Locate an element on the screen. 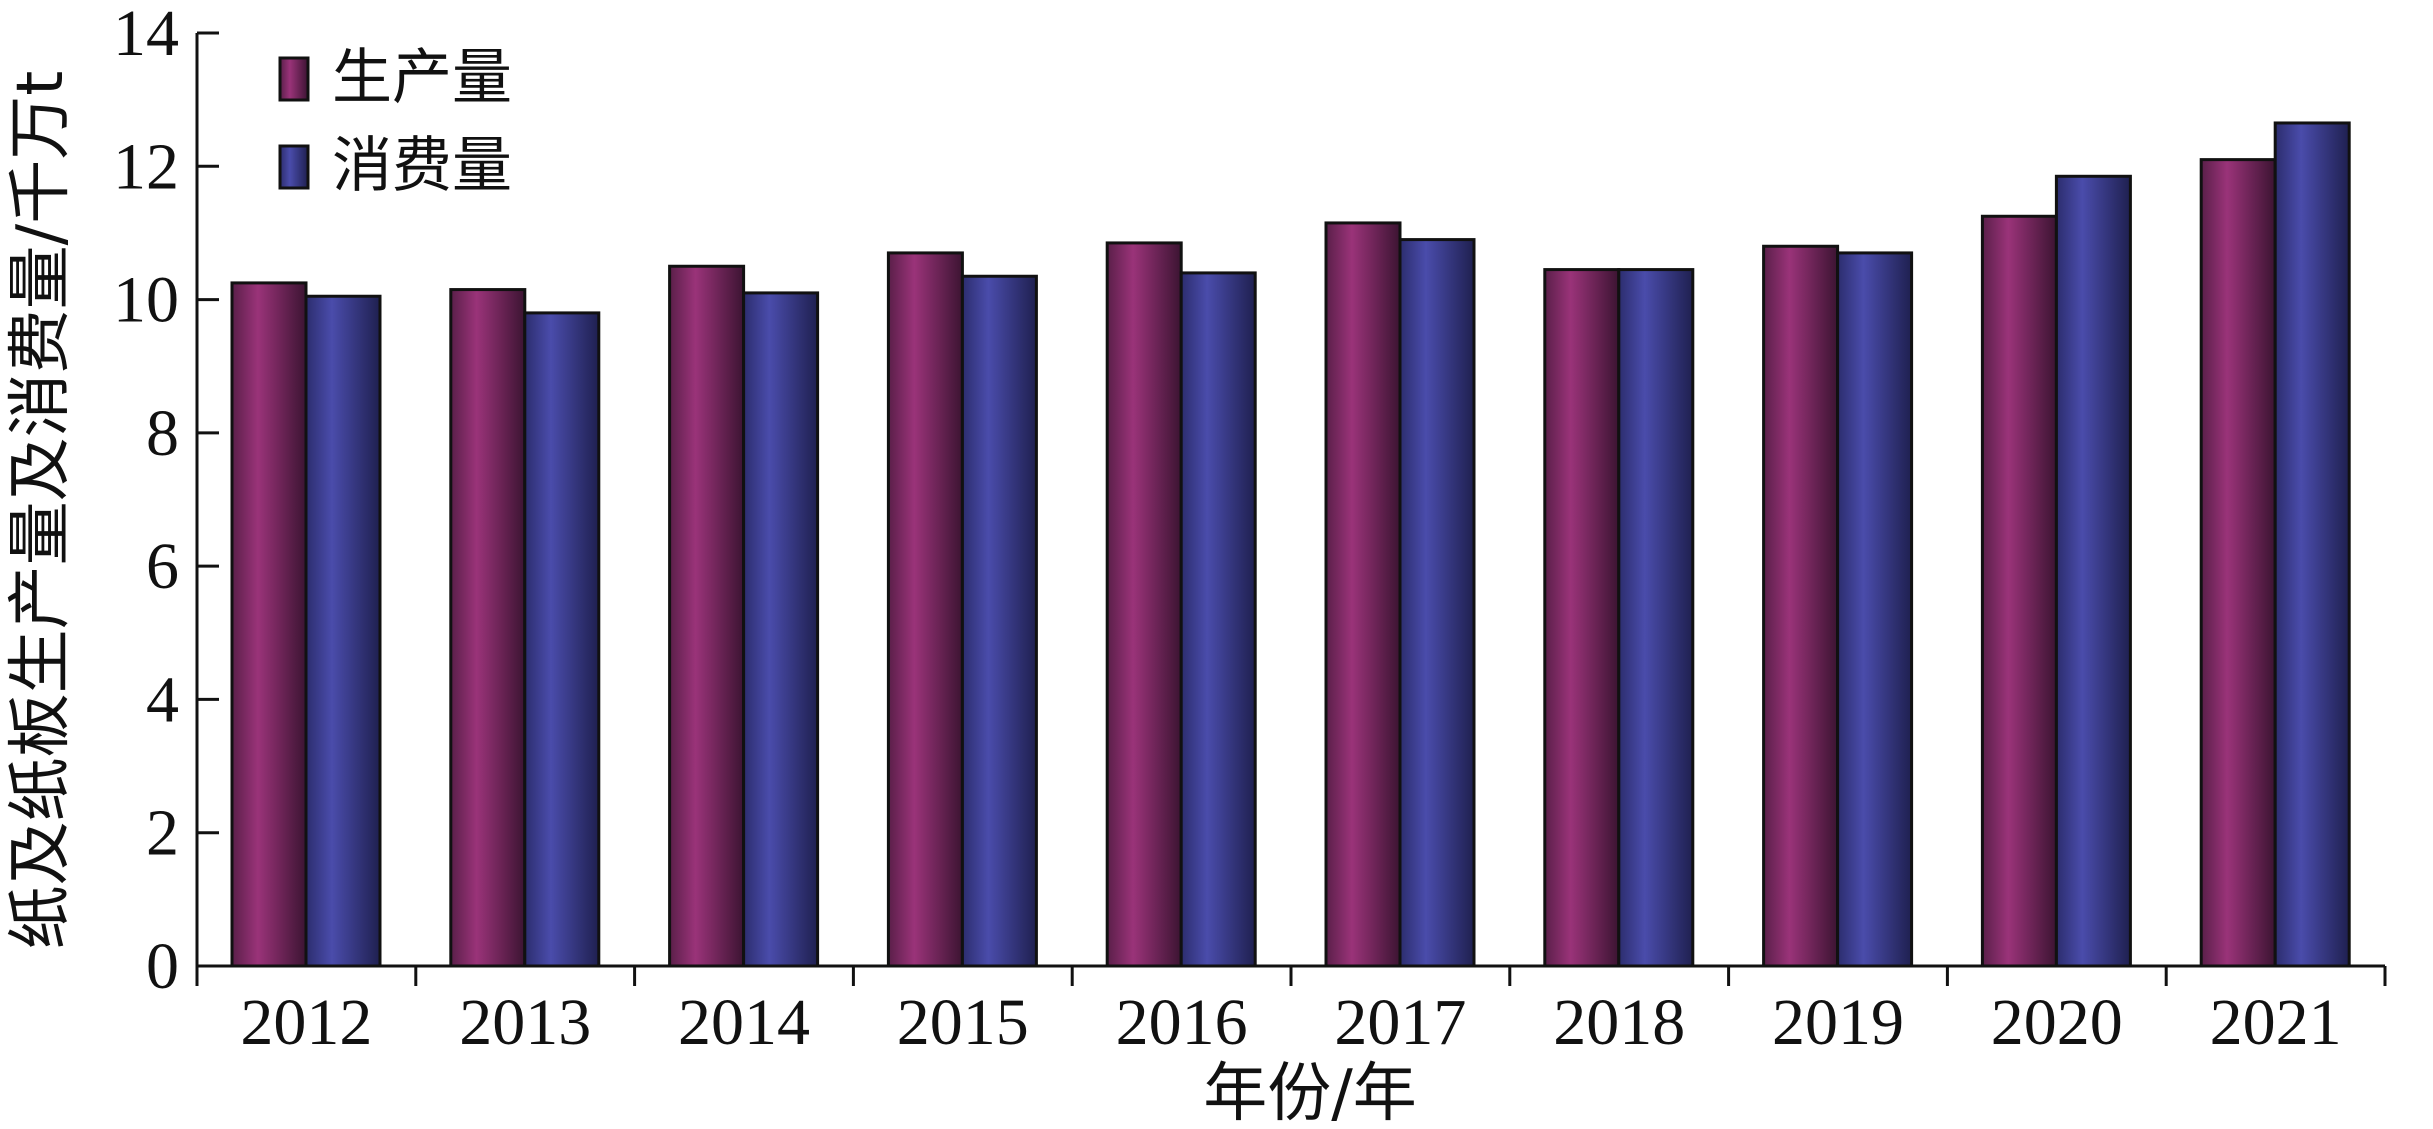 Image resolution: width=2433 pixels, height=1129 pixels. x-tick-label: 2018 is located at coordinates (1619, 1022).